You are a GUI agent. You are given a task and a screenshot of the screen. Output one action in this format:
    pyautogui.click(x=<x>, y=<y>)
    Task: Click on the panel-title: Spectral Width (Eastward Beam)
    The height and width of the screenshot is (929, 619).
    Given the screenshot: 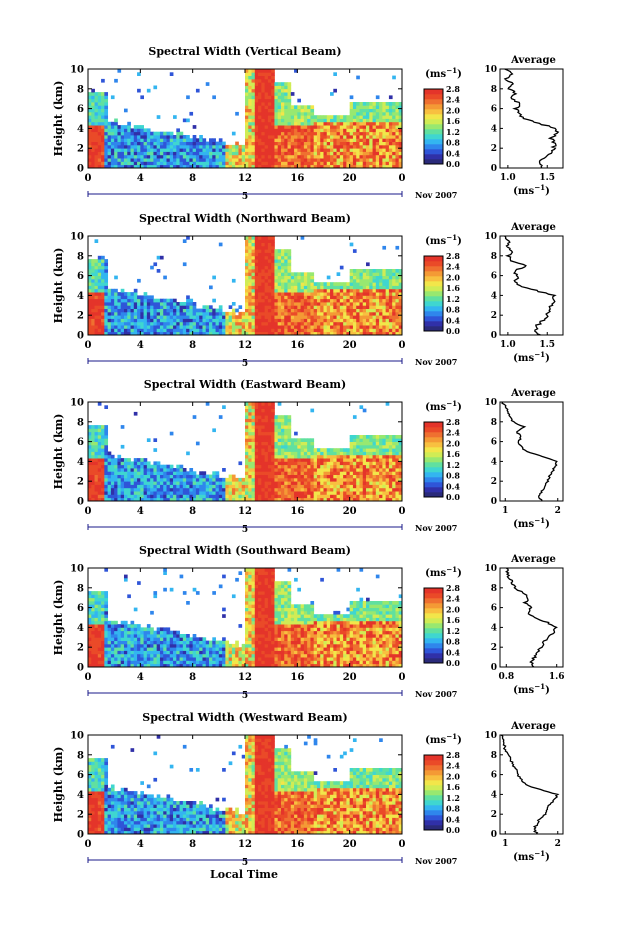 What is the action you would take?
    pyautogui.click(x=245, y=384)
    